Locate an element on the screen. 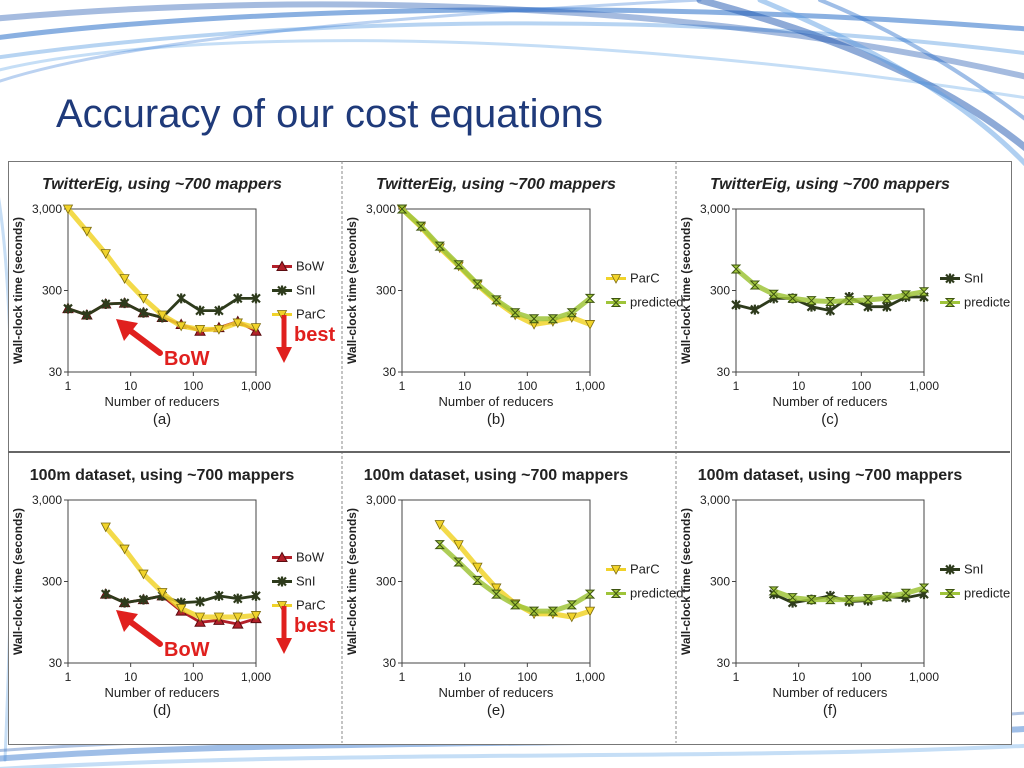  y-axis-label: Wall-clock time (seconds) is located at coordinates (686, 290).